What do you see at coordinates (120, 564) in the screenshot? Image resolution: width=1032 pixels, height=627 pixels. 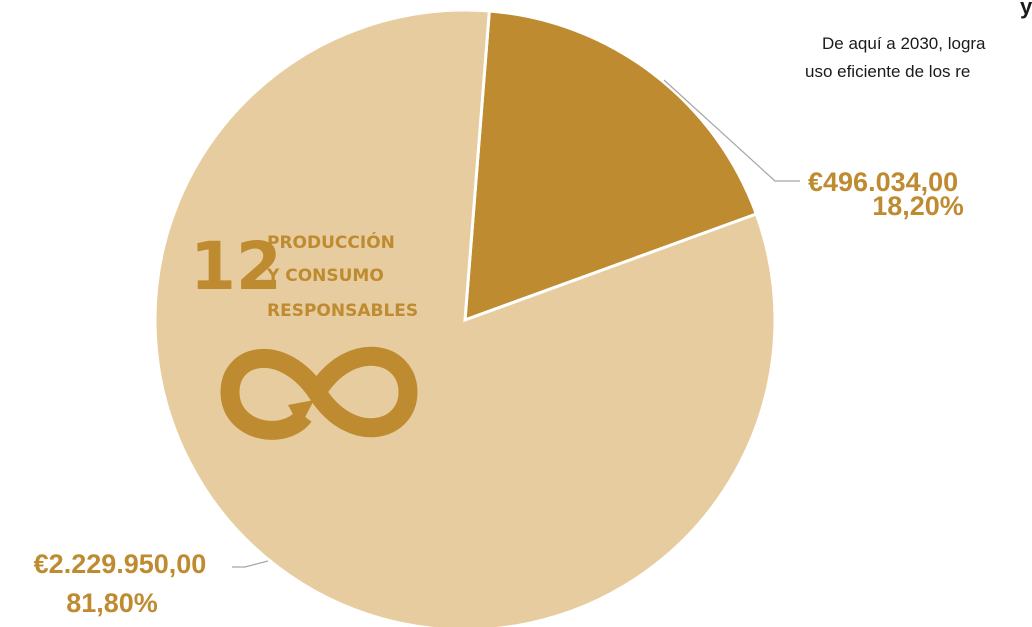 I see `data-label-value-slice-2: €2.229.950,00` at bounding box center [120, 564].